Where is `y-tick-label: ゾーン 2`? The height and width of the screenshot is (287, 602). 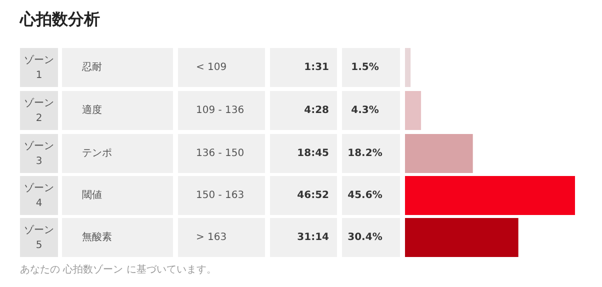 y-tick-label: ゾーン 2 is located at coordinates (39, 110).